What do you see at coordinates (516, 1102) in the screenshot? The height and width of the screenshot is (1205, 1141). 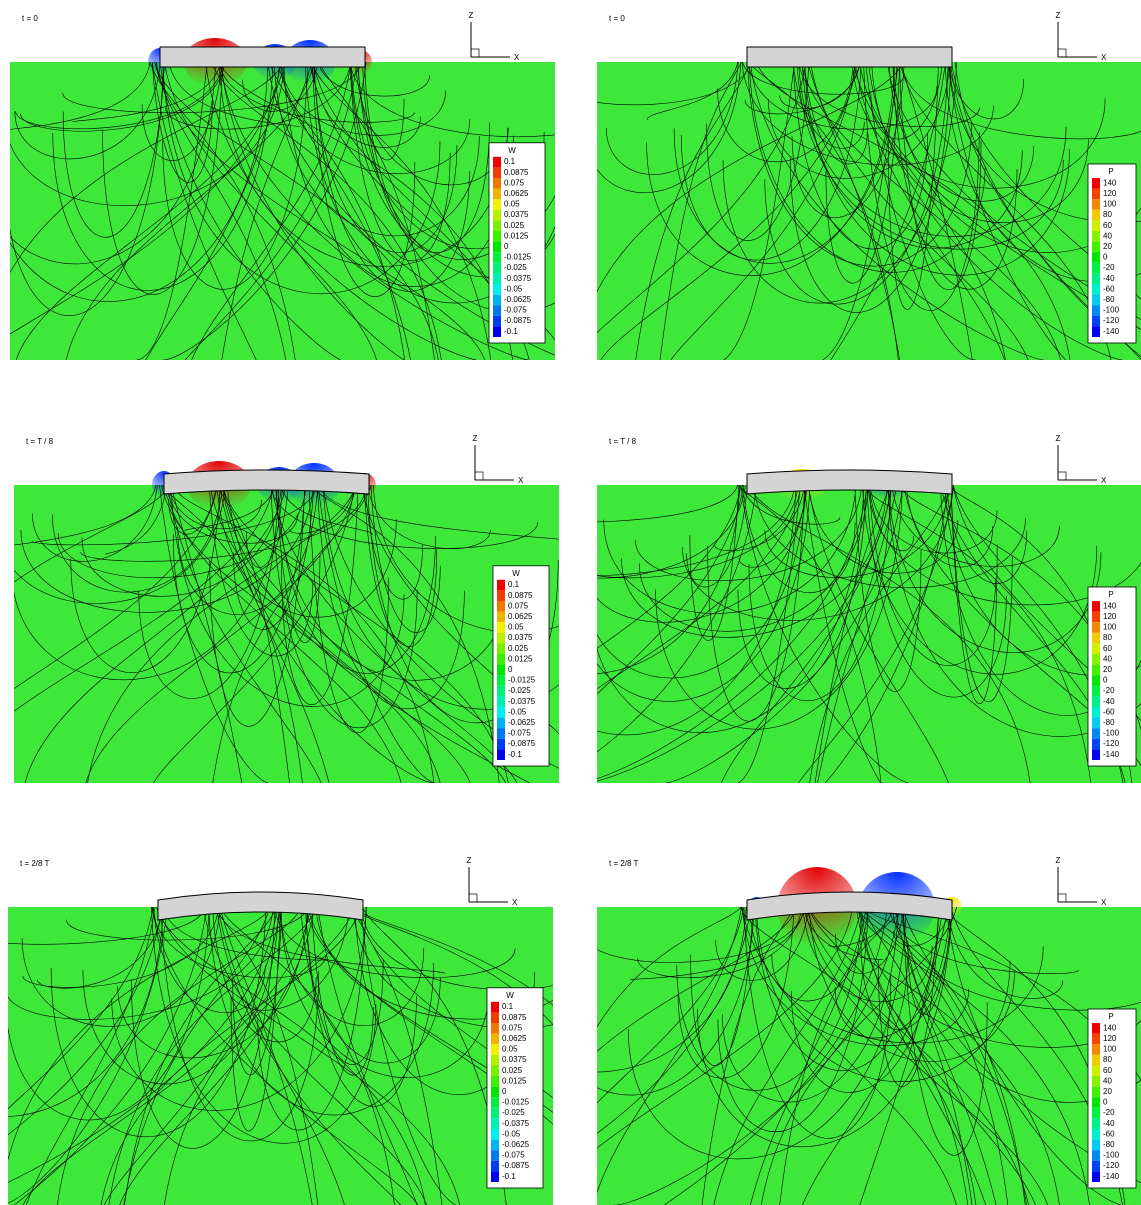 I see `legend-label: -0.0125` at bounding box center [516, 1102].